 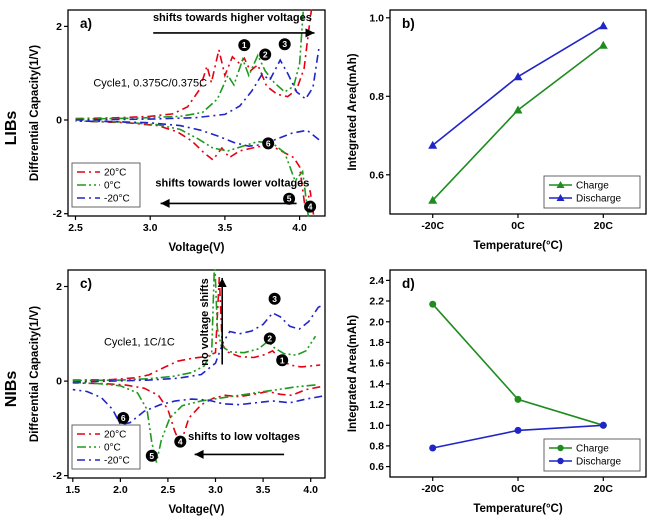 What do you see at coordinates (376, 302) in the screenshot?
I see `y-tick-label: 2.2` at bounding box center [376, 302].